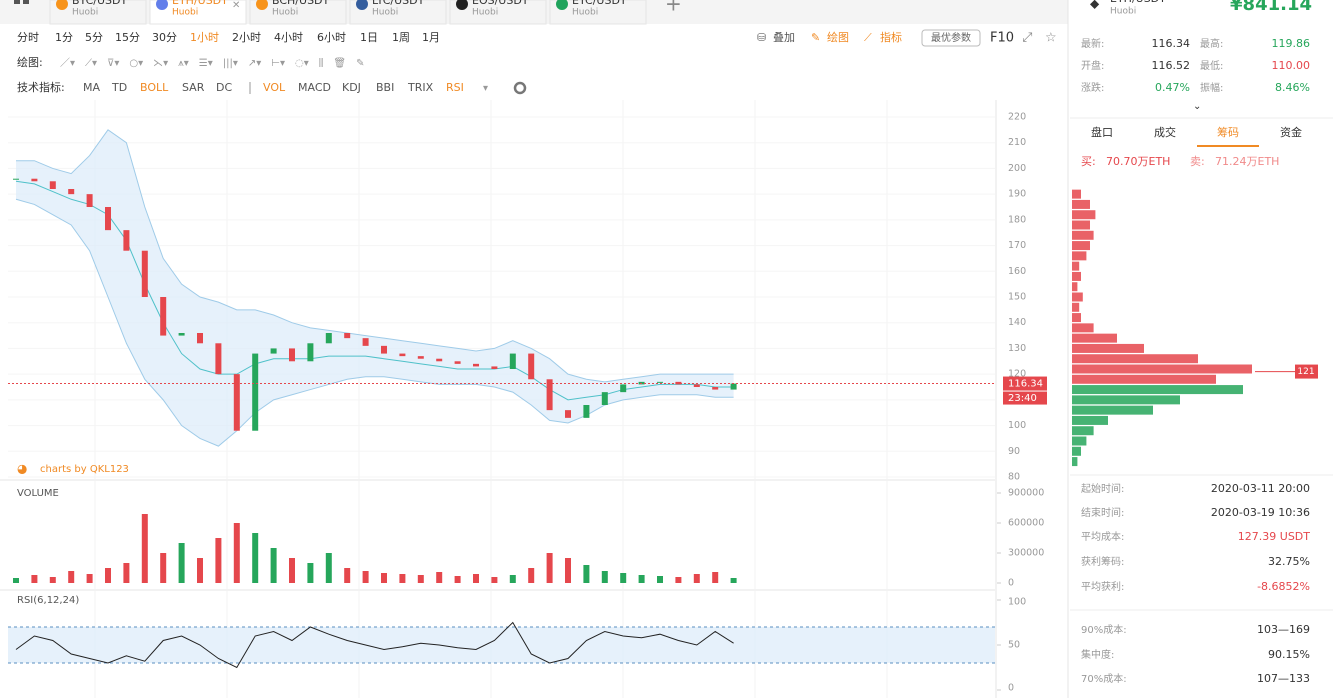 This screenshot has height=698, width=1333. What do you see at coordinates (1026, 553) in the screenshot?
I see `y-tick-label: 300000` at bounding box center [1026, 553].